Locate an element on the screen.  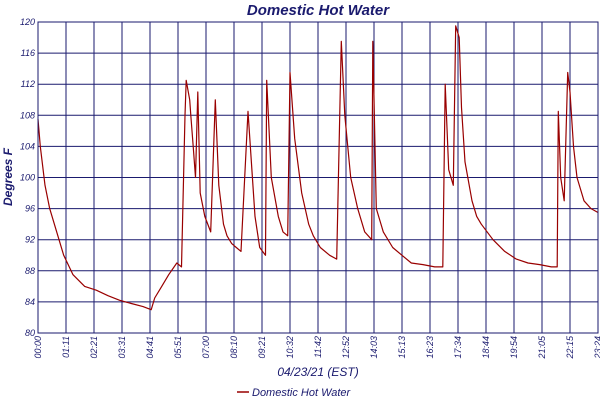
chart-title: Domestic Hot Water is located at coordinates (318, 10).